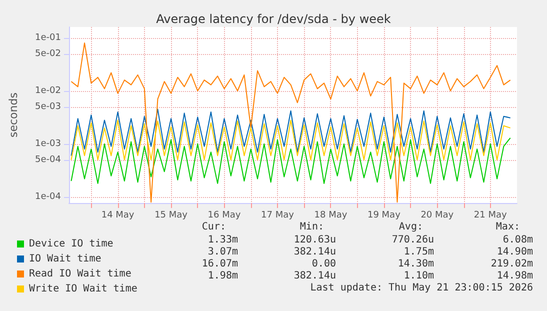 The height and width of the screenshot is (311, 547). What do you see at coordinates (419, 276) in the screenshot?
I see `text: 1.10m` at bounding box center [419, 276].